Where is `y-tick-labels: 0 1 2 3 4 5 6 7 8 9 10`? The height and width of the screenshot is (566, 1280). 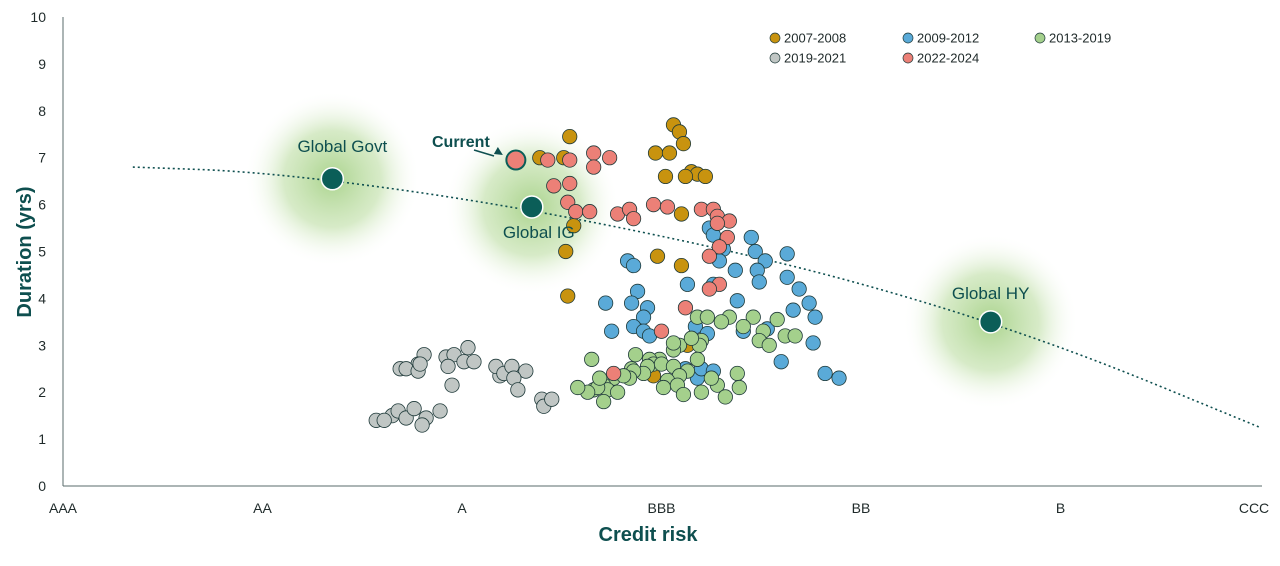 y-tick-labels: 0 1 2 3 4 5 6 7 8 9 10 is located at coordinates (38, 251).